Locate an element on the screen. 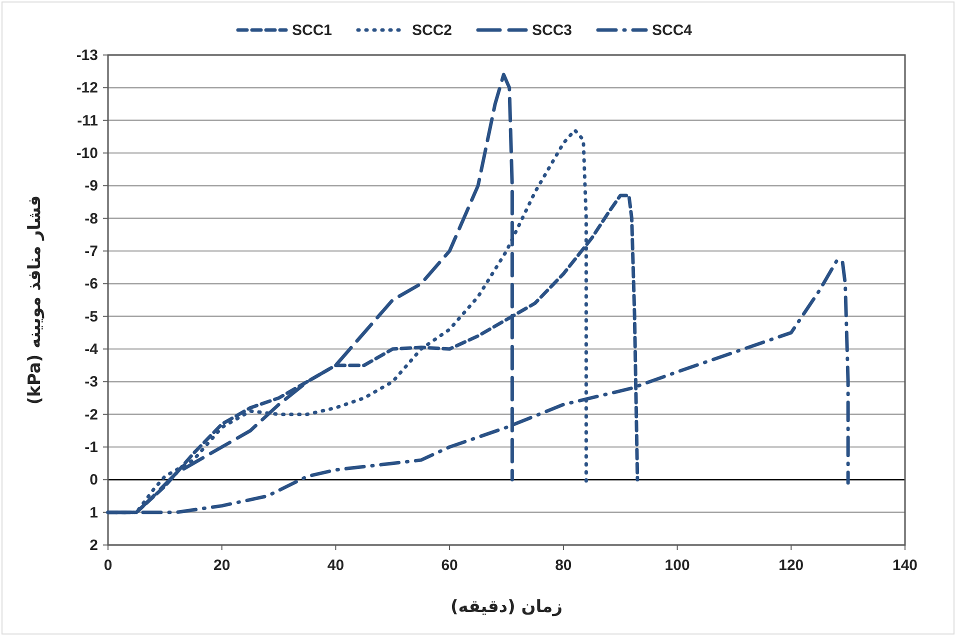 This screenshot has height=636, width=956. x-tick-label: 60 is located at coordinates (449, 565).